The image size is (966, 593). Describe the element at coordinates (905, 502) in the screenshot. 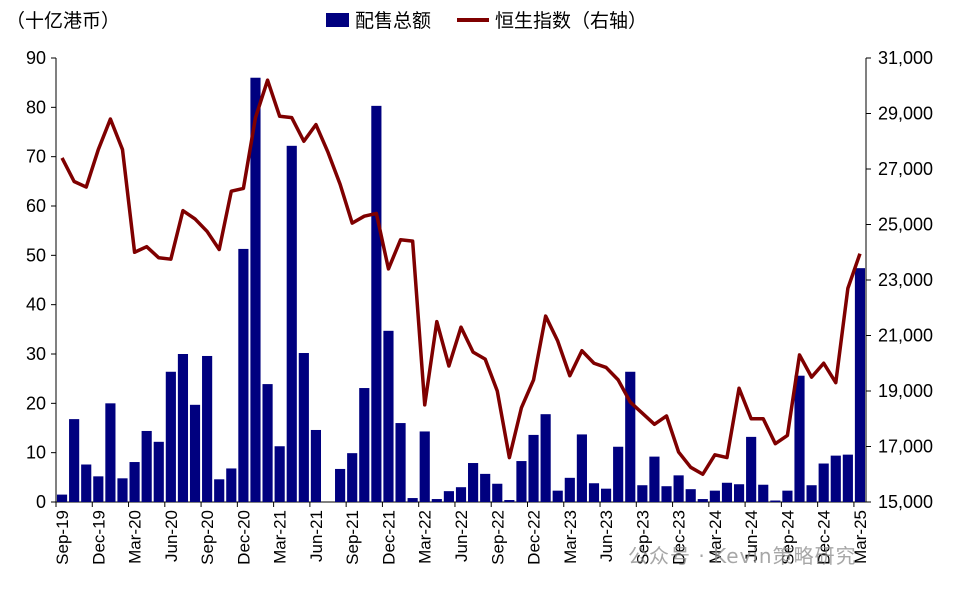

I see `right-tick-label: 15,000` at that location.